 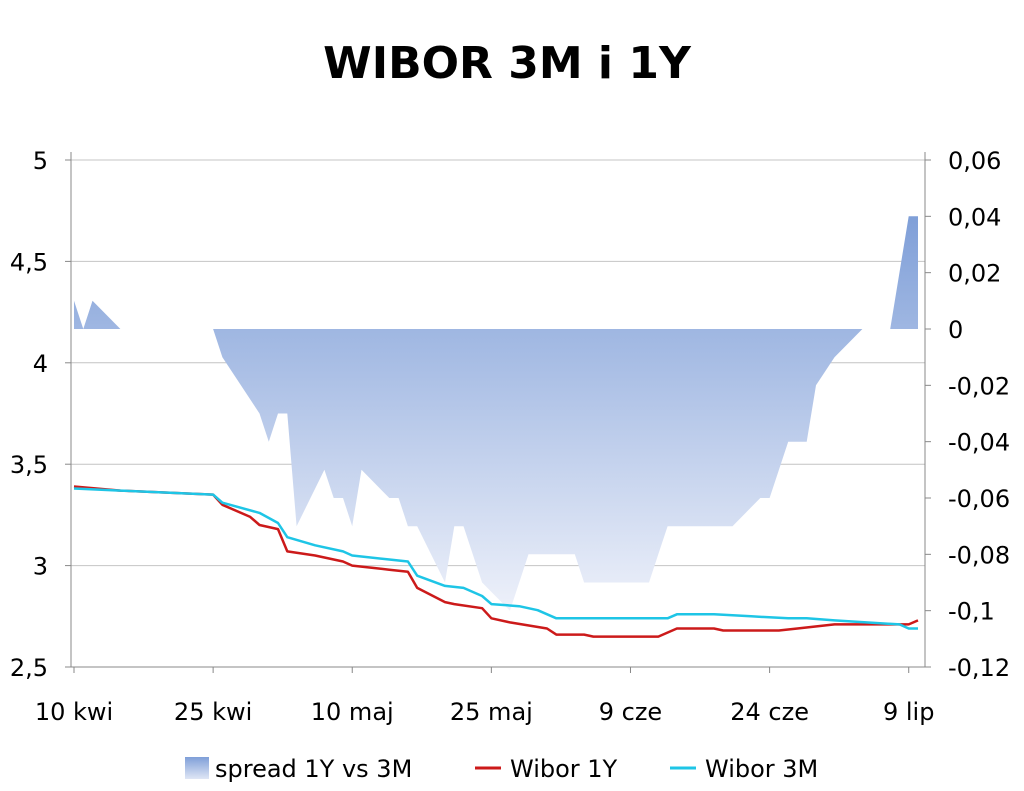 I want to click on y-right-tick-label: 0,02, so click(x=974, y=274).